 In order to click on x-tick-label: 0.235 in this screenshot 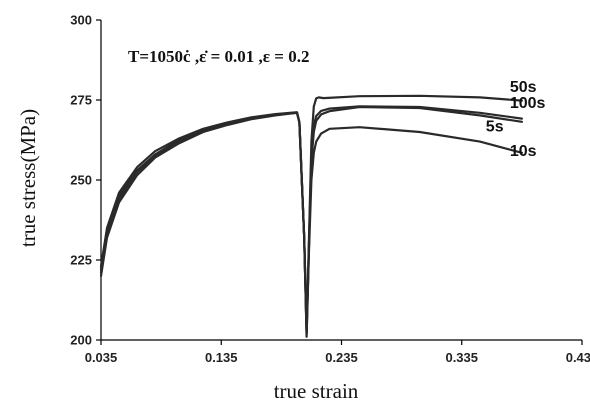, I will do `click(341, 357)`.